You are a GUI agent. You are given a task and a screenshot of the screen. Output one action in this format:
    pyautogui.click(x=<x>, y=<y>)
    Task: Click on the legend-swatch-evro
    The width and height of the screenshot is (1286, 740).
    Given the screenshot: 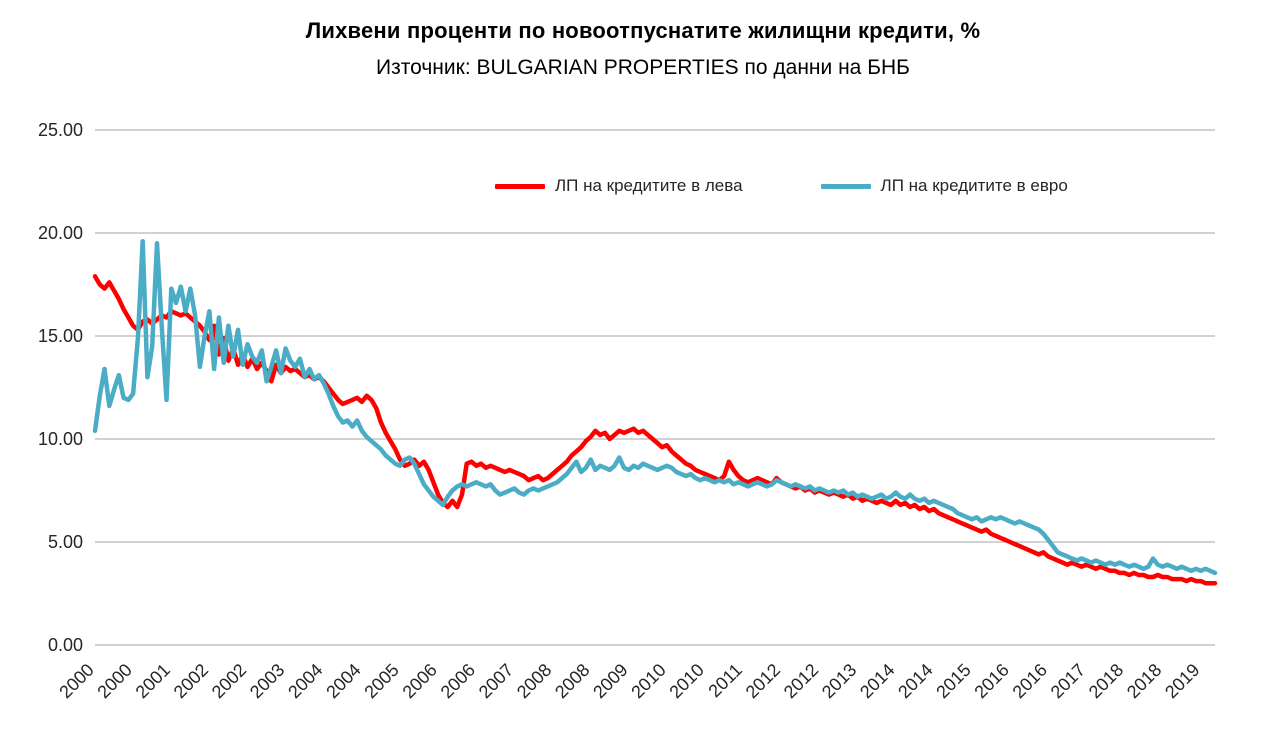 What is the action you would take?
    pyautogui.click(x=845, y=186)
    